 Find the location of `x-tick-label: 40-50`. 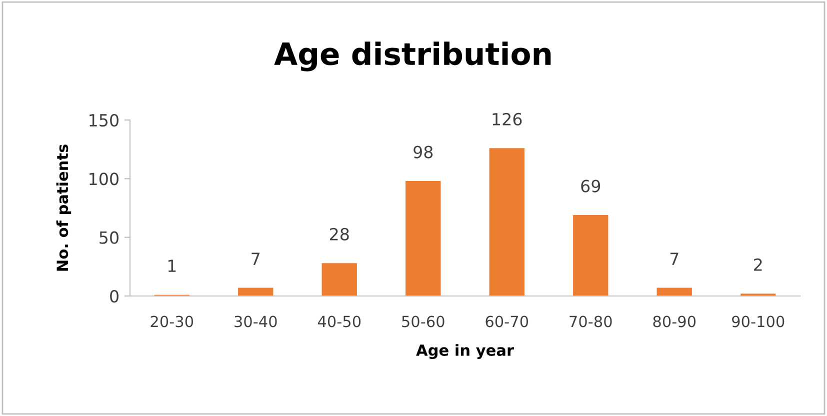

x-tick-label: 40-50 is located at coordinates (339, 322).